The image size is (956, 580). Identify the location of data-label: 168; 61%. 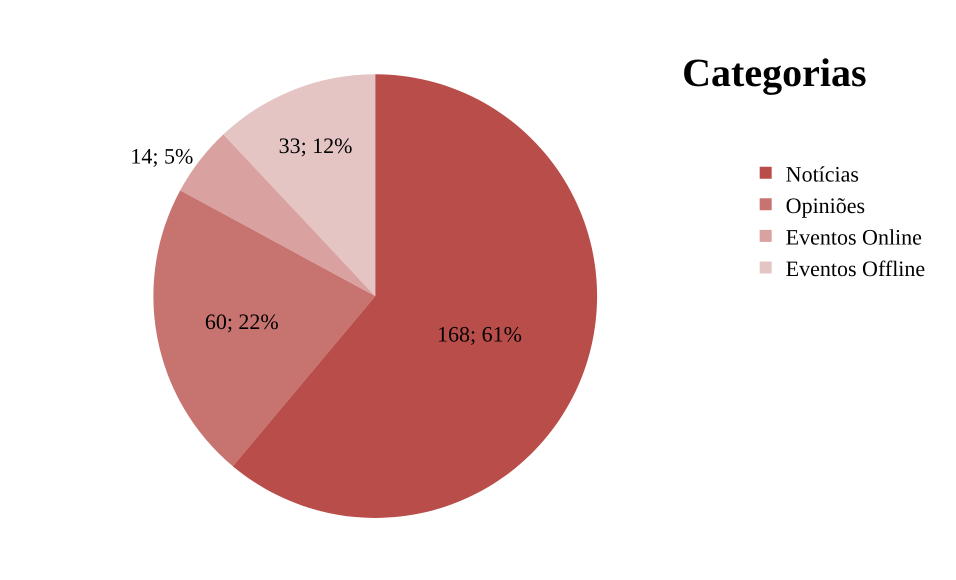
(479, 333).